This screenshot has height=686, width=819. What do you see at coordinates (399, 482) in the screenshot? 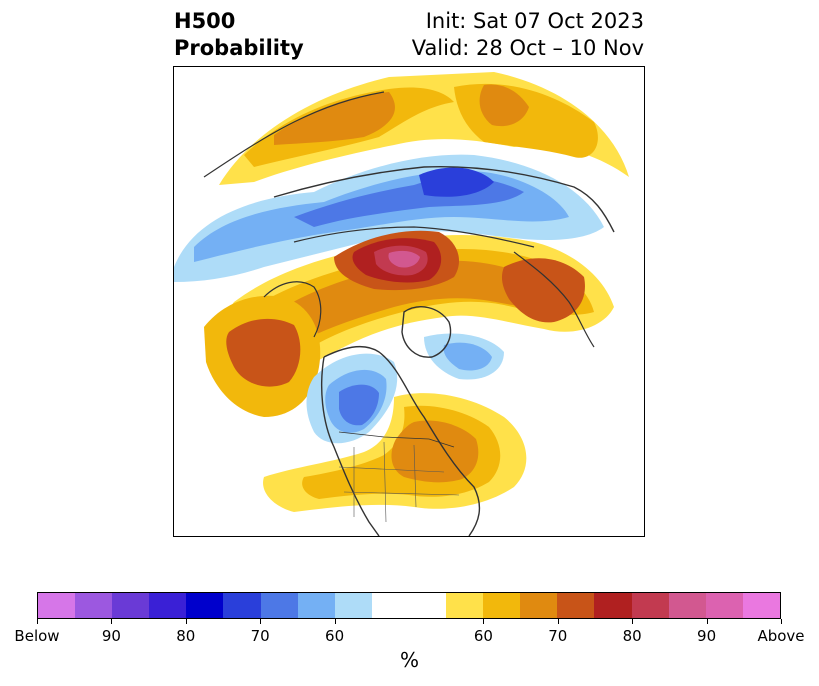
I see `boundary-states` at bounding box center [399, 482].